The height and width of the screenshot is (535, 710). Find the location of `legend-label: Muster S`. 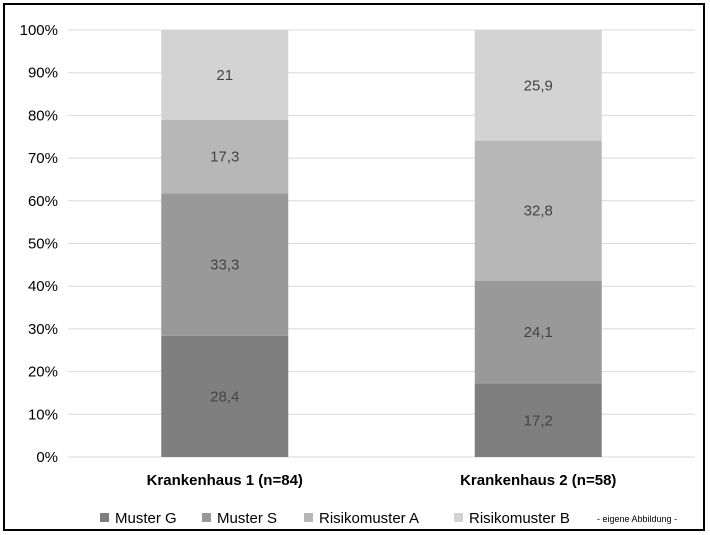

legend-label: Muster S is located at coordinates (247, 518).